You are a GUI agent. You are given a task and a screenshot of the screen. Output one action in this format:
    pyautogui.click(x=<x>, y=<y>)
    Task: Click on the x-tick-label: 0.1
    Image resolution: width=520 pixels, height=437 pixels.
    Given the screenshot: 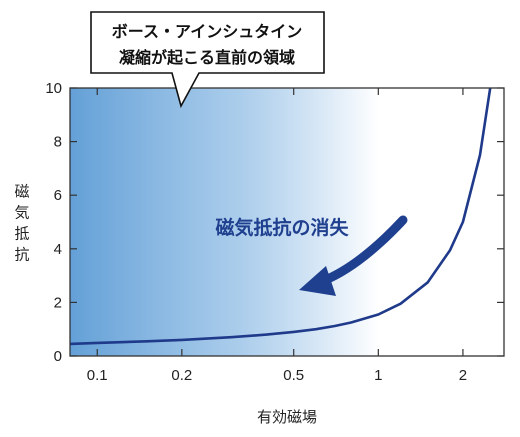 What is the action you would take?
    pyautogui.click(x=97, y=375)
    